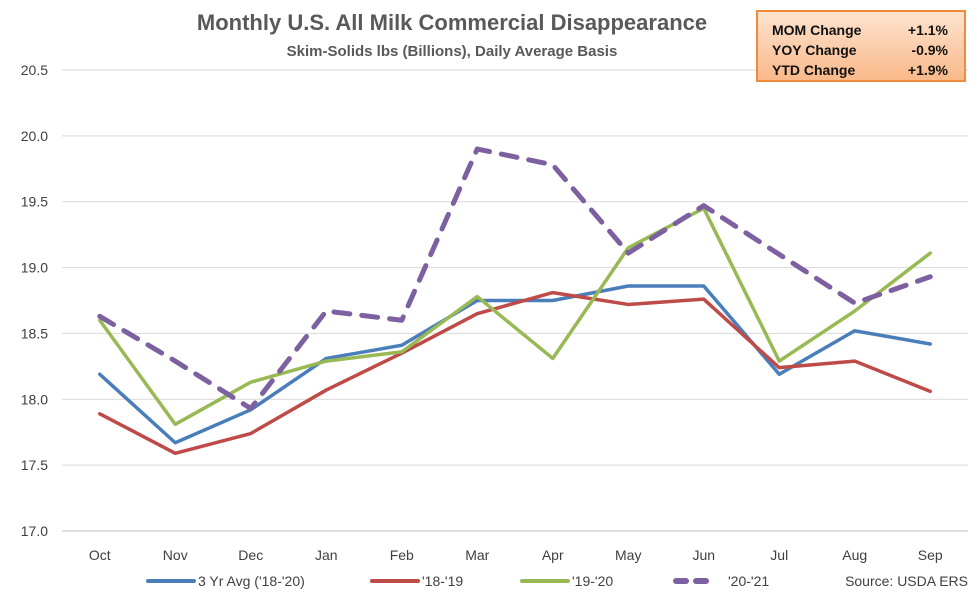  What do you see at coordinates (928, 70) in the screenshot?
I see `stat-value: +1.9%` at bounding box center [928, 70].